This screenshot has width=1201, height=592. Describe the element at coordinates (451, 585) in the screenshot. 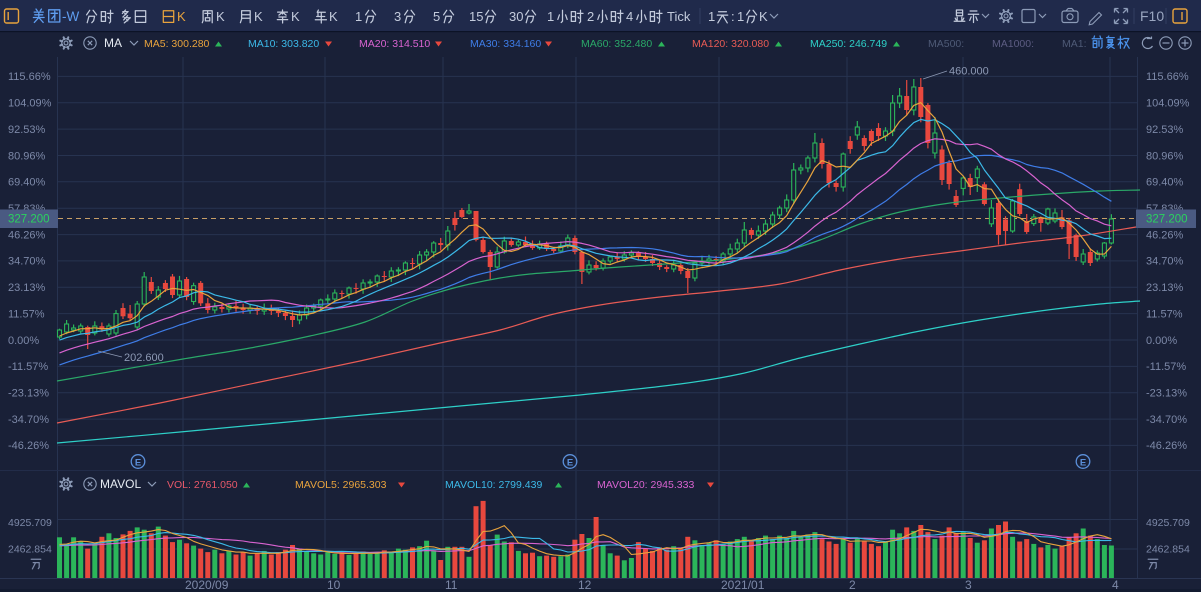

I see `svg-text: 11` at that location.